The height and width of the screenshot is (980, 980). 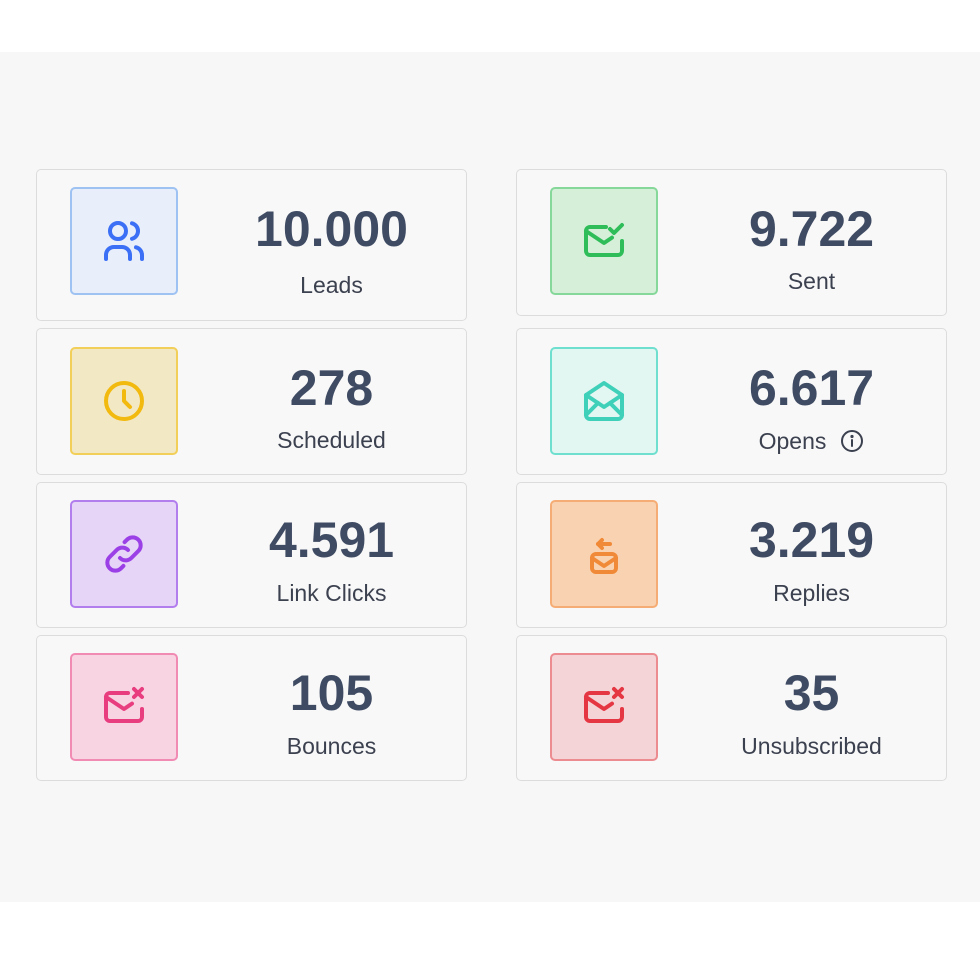 I want to click on info-icon, so click(x=852, y=441).